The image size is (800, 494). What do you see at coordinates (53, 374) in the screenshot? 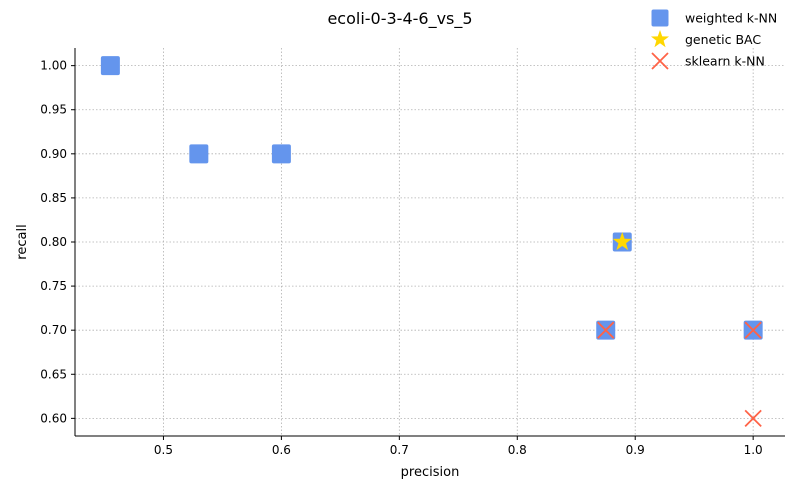
I see `y-tick-label: 0.65` at bounding box center [53, 374].